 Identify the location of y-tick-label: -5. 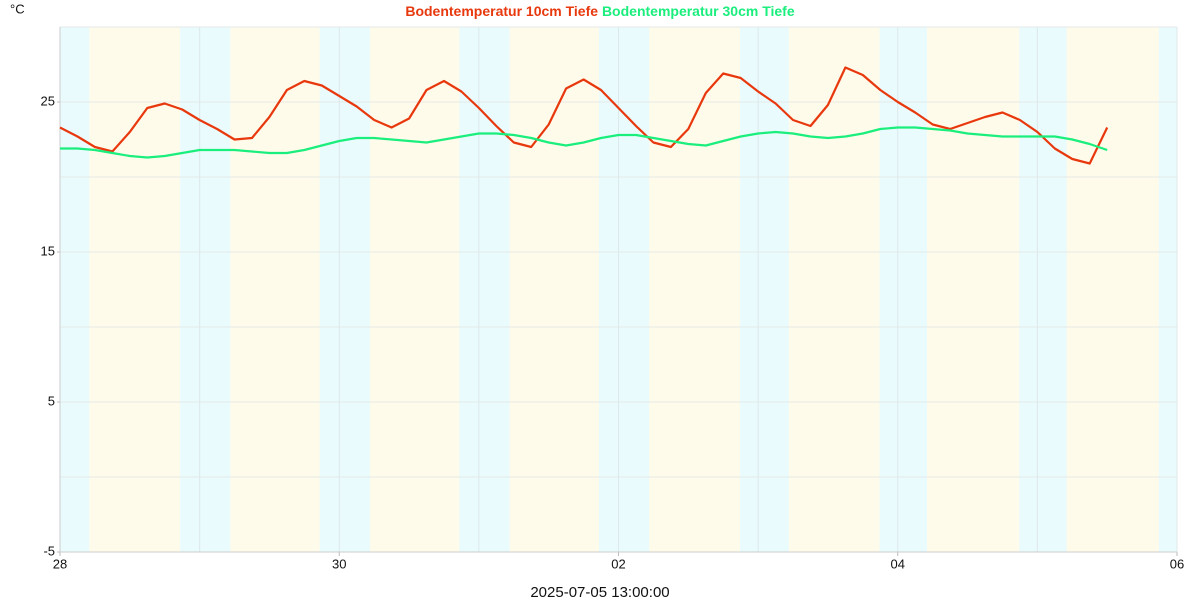
(49, 550).